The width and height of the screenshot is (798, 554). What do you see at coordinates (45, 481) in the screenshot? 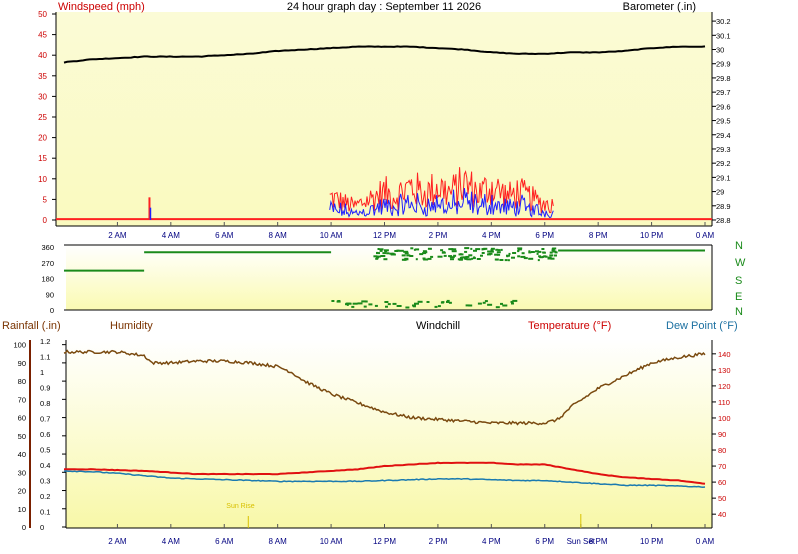
I see `rainfall-tick-label: 0.3` at bounding box center [45, 481].